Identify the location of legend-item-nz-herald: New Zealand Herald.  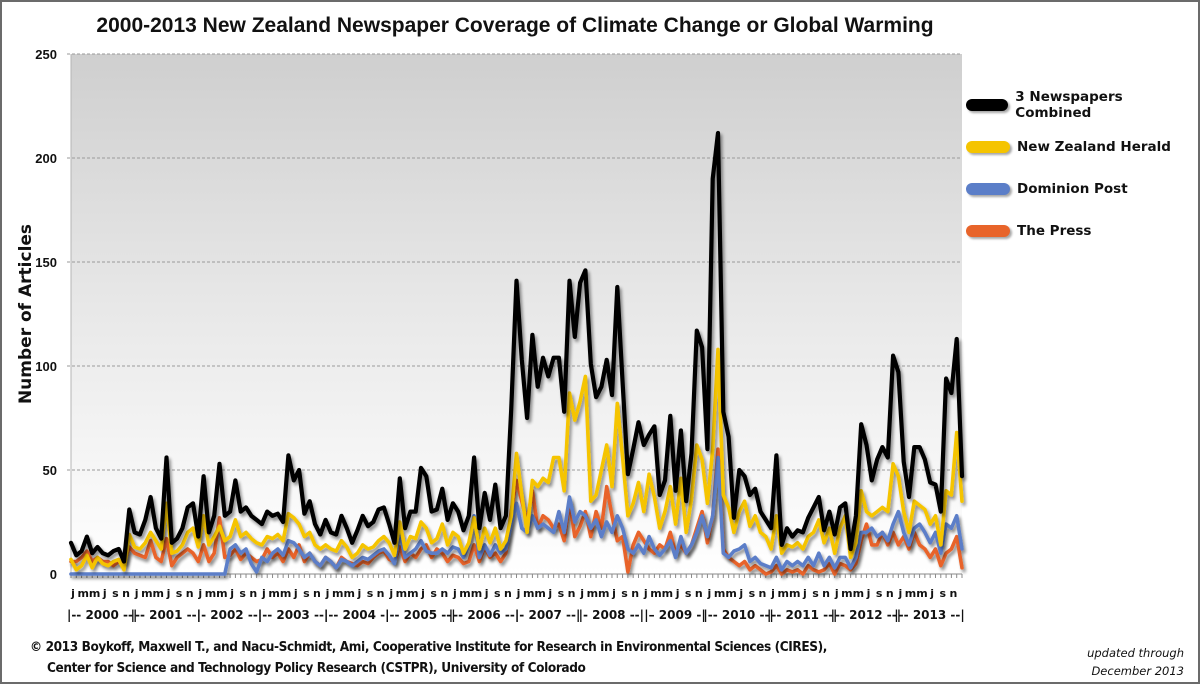
(1081, 147).